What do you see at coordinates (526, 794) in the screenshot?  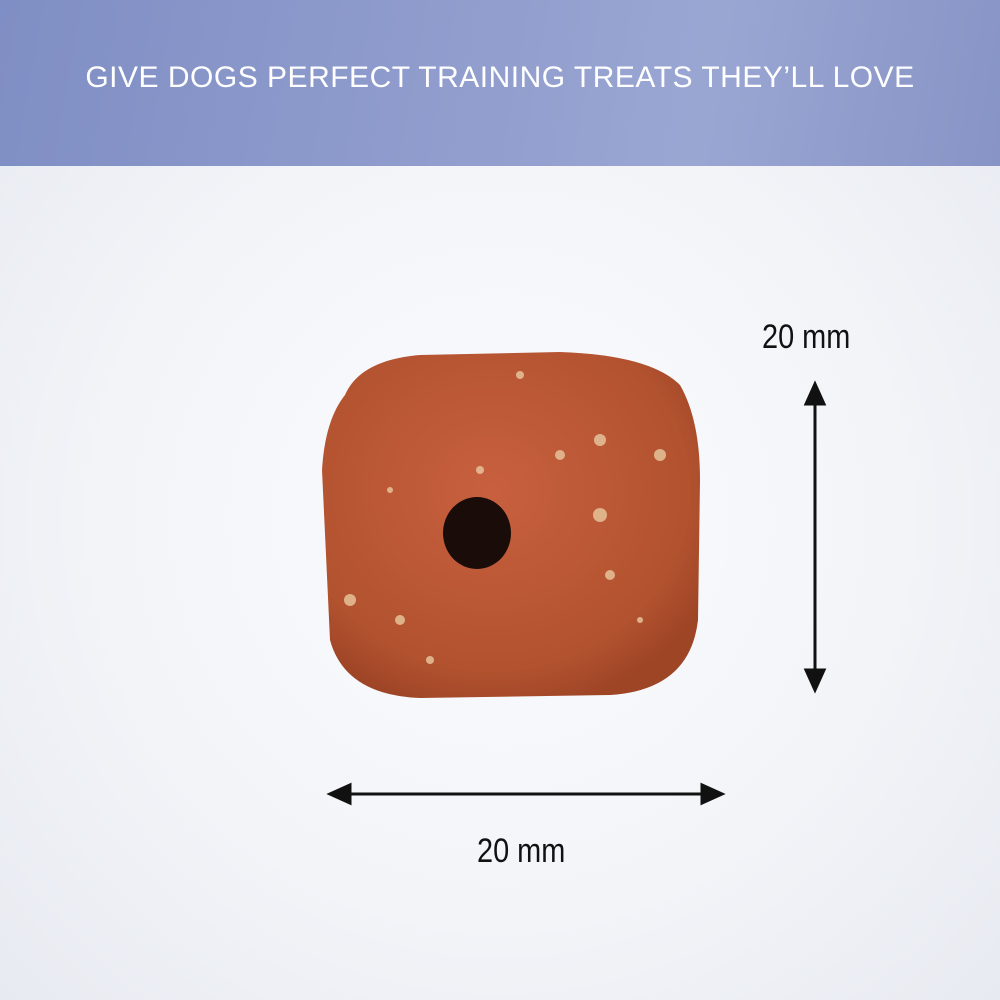 I see `width-arrow` at bounding box center [526, 794].